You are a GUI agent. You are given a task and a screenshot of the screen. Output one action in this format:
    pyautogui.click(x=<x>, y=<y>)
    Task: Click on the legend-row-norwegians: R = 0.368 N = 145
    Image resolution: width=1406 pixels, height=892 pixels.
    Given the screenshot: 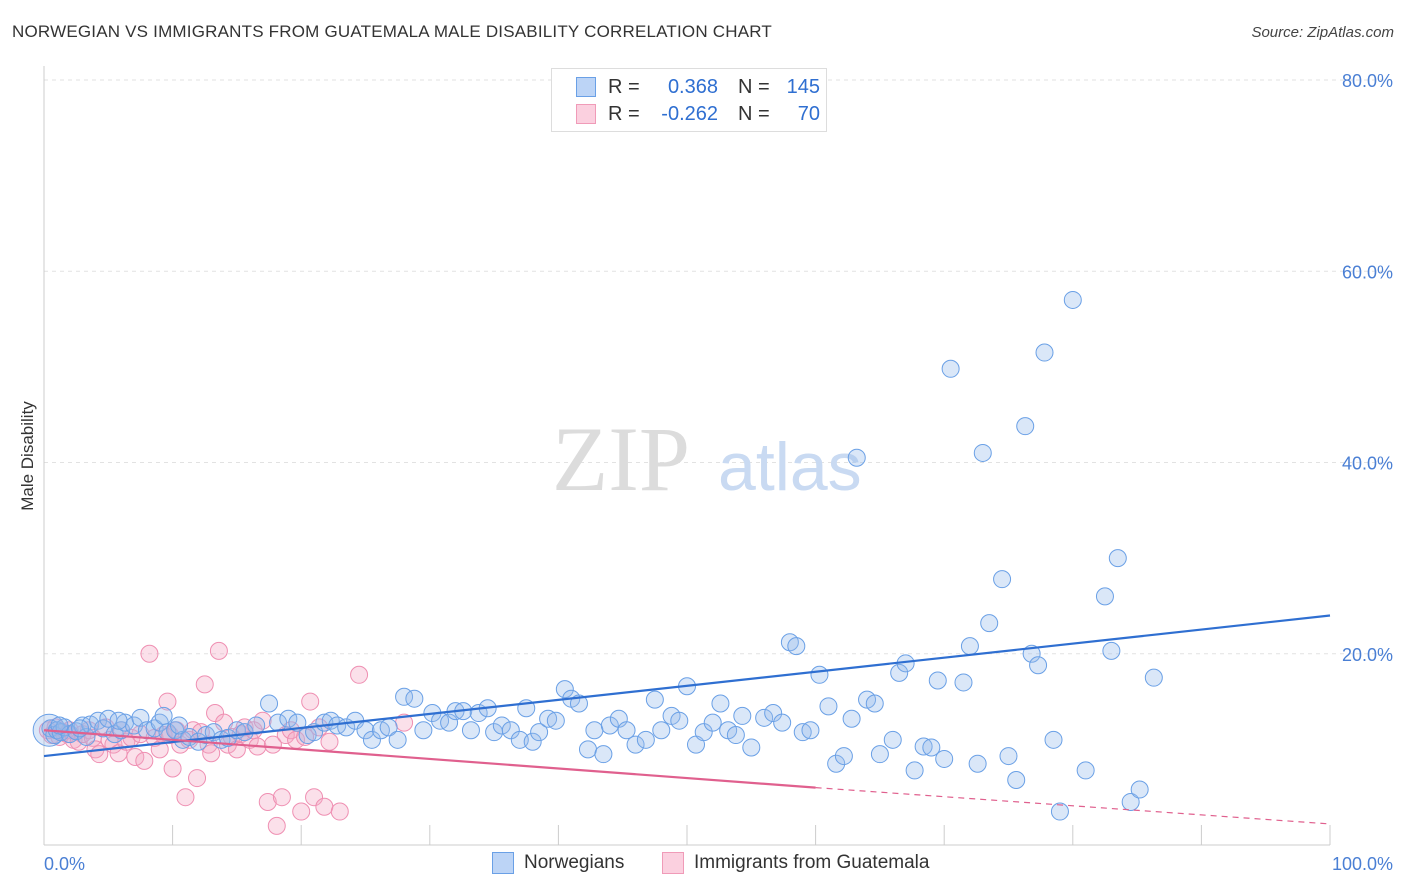 What is the action you would take?
    pyautogui.click(x=698, y=87)
    